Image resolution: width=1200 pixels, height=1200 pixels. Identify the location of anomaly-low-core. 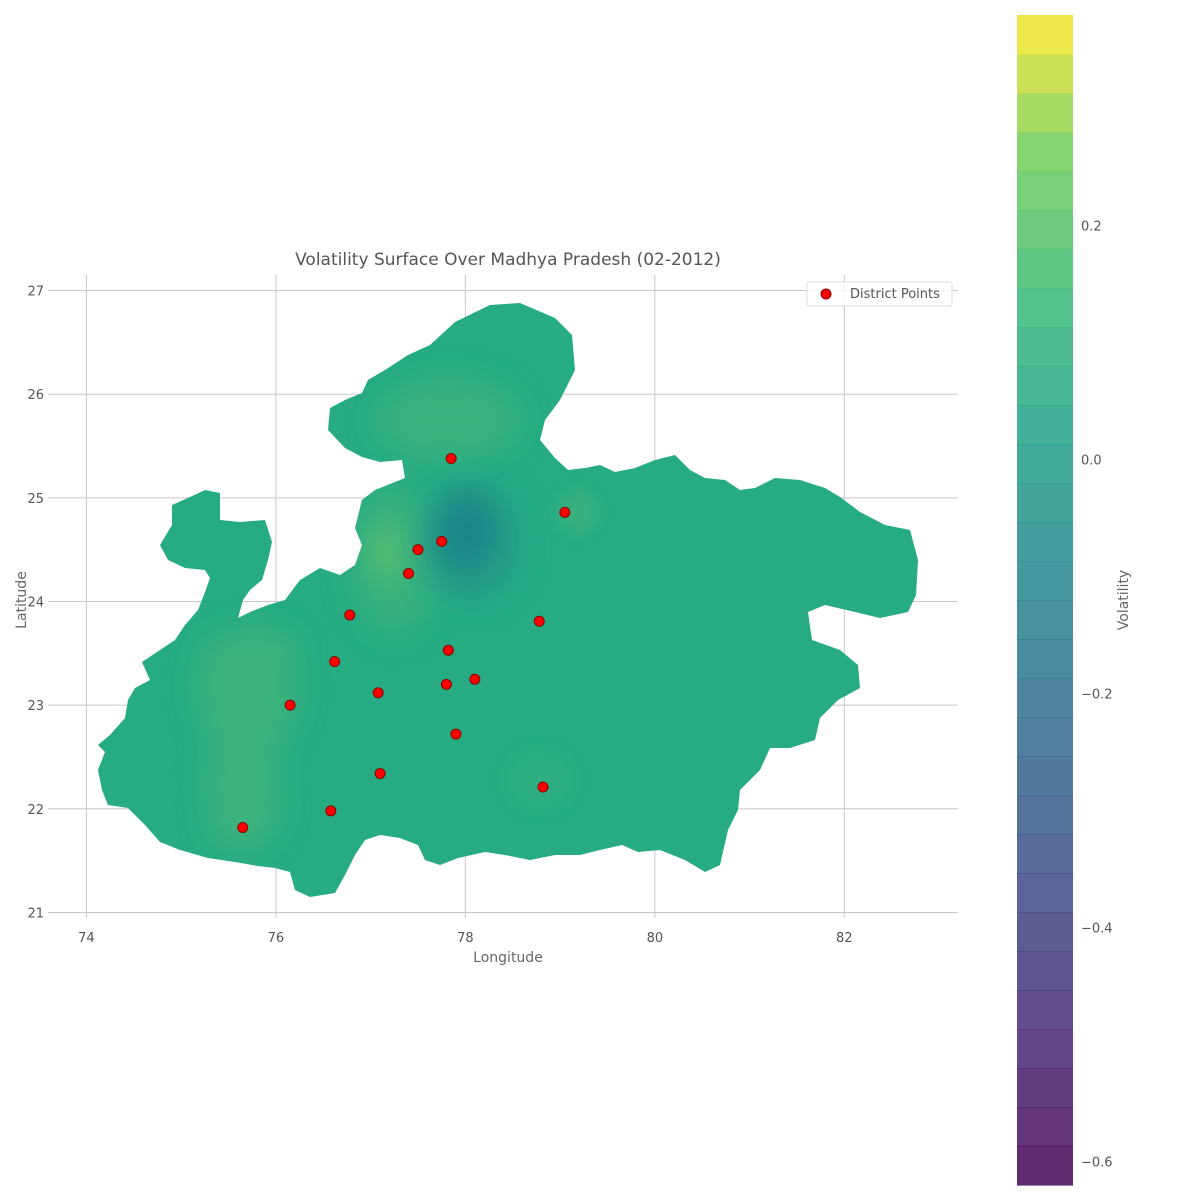
(470, 540).